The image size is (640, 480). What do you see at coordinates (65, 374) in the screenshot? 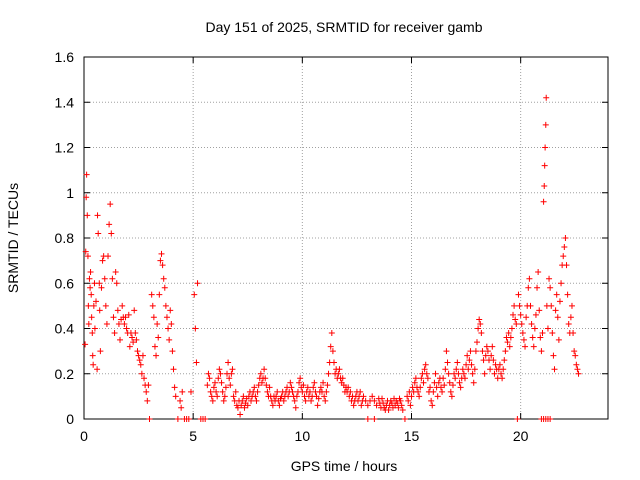
I see `y-tick-label: 0.2` at bounding box center [65, 374].